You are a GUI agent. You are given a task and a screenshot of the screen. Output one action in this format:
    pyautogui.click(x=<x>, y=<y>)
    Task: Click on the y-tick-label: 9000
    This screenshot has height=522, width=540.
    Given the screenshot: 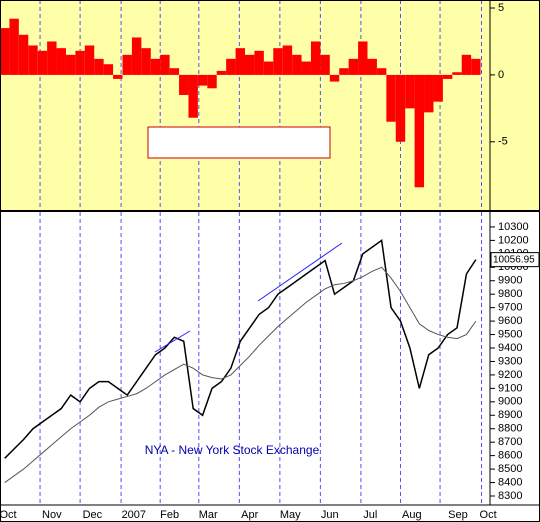 What is the action you would take?
    pyautogui.click(x=510, y=402)
    